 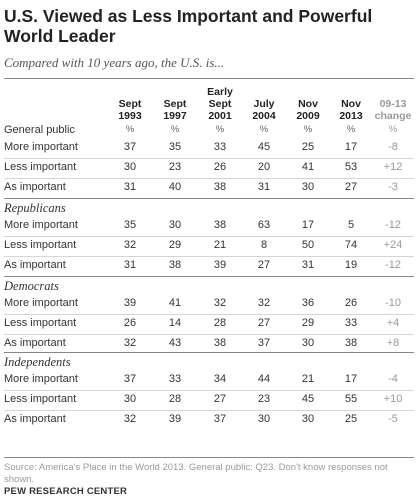 What do you see at coordinates (66, 491) in the screenshot?
I see `organization-credit: PEW RESEARCH CENTER` at bounding box center [66, 491].